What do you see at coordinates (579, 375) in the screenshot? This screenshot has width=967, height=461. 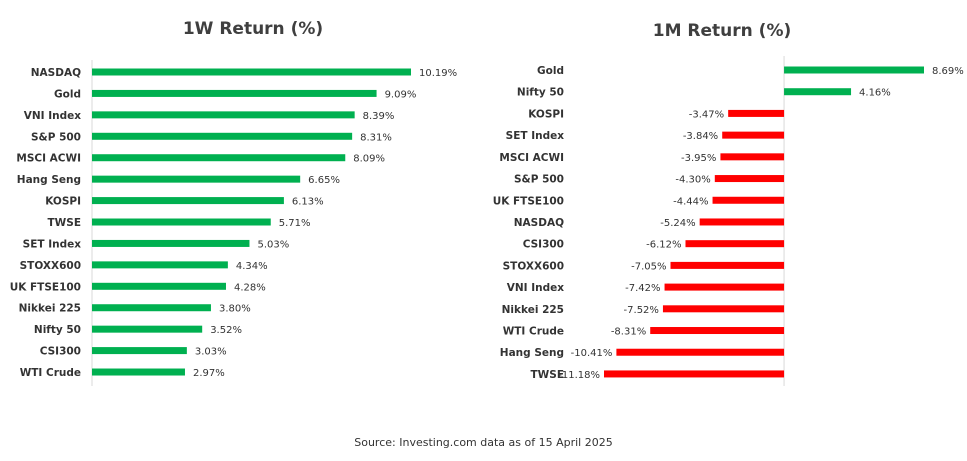 I see `data-label: -11.18%` at bounding box center [579, 375].